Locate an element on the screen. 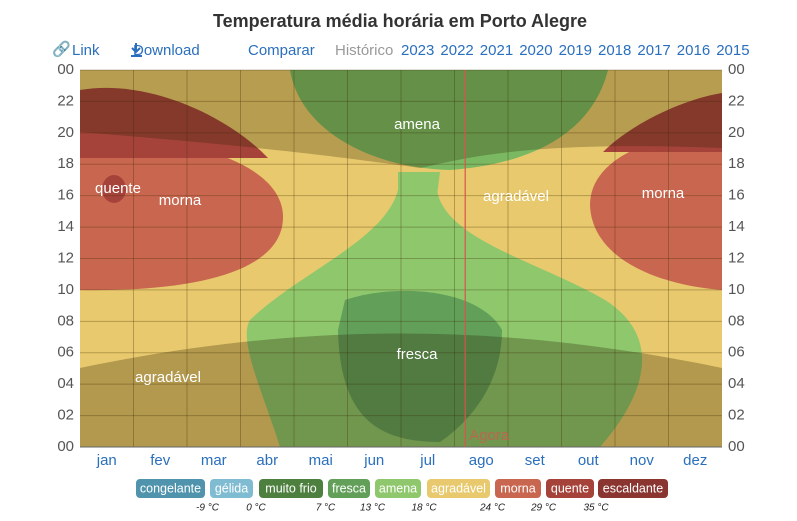  x-tick-label: jul is located at coordinates (427, 460).